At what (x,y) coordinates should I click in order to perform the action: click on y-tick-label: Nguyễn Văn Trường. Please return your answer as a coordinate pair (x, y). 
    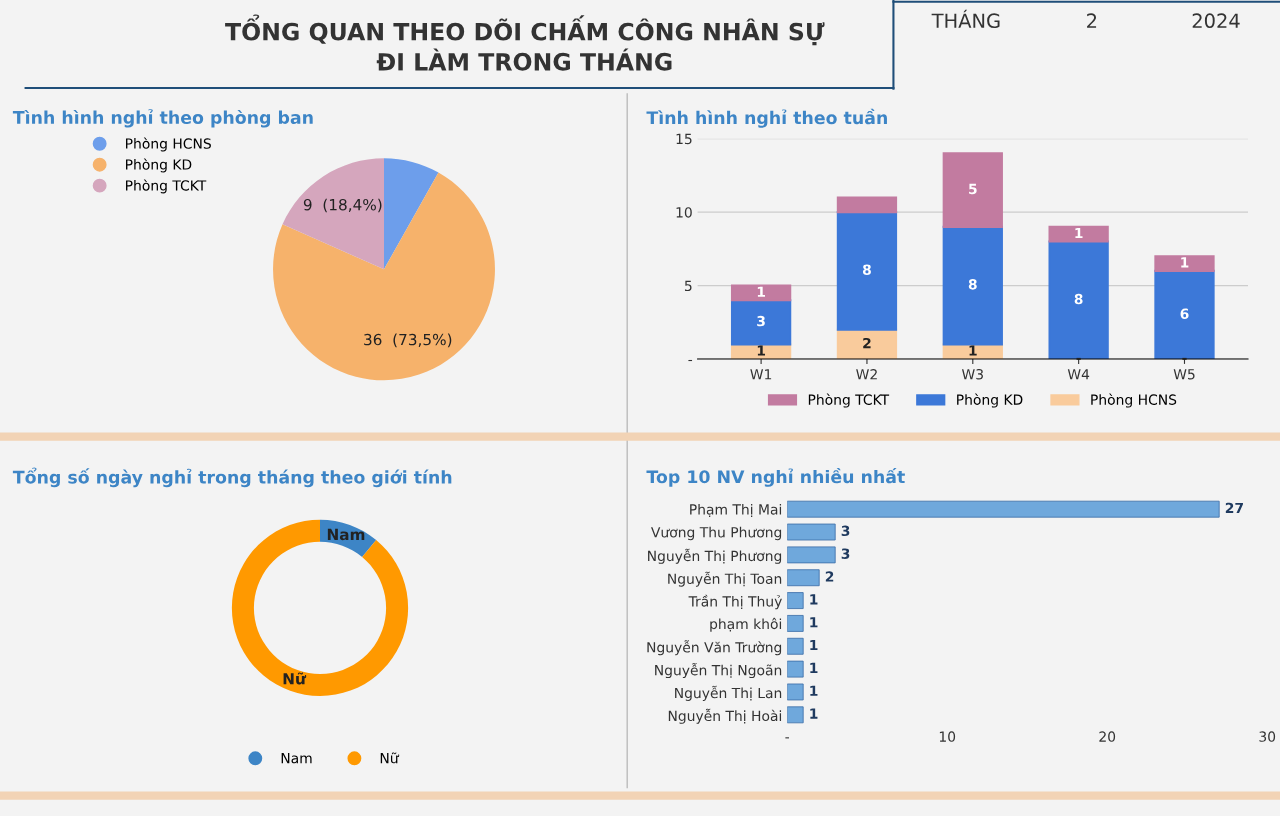
    Looking at the image, I should click on (714, 648).